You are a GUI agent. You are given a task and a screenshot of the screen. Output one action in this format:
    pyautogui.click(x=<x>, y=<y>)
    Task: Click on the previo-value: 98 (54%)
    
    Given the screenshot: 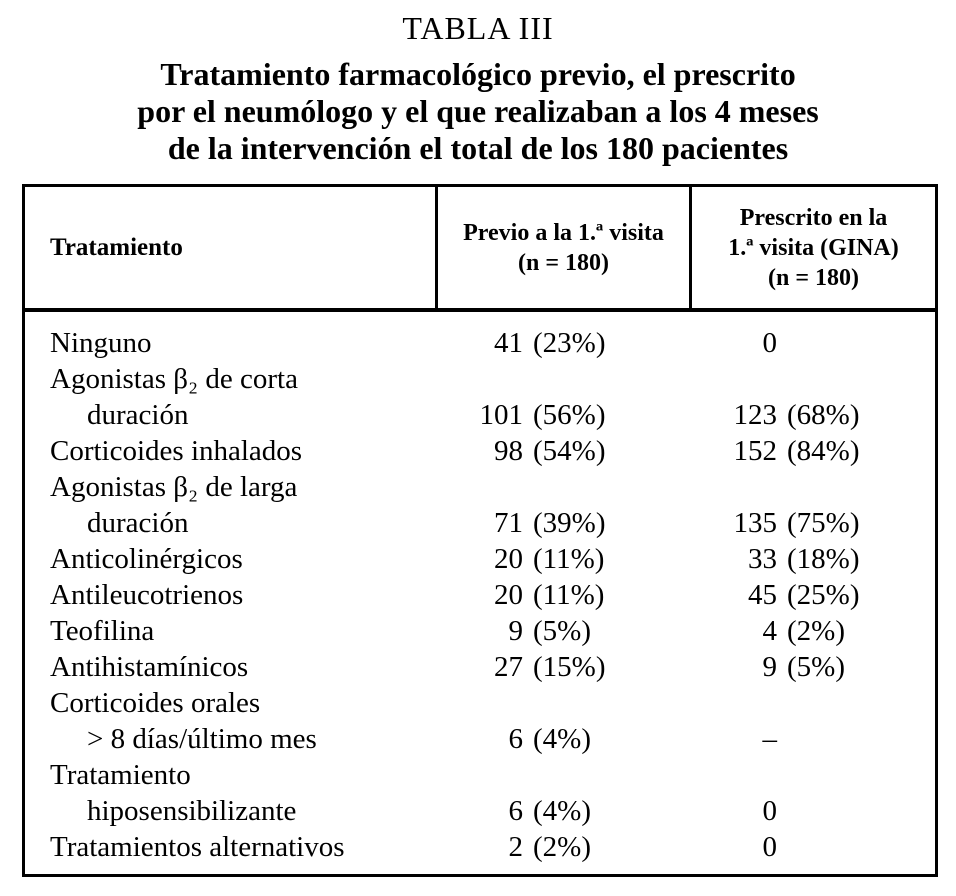 What is the action you would take?
    pyautogui.click(x=562, y=451)
    